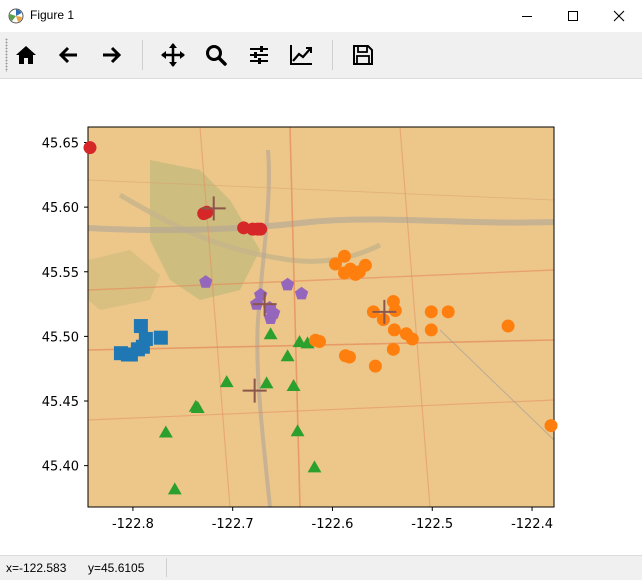  I want to click on configure-subplots-button, so click(259, 55).